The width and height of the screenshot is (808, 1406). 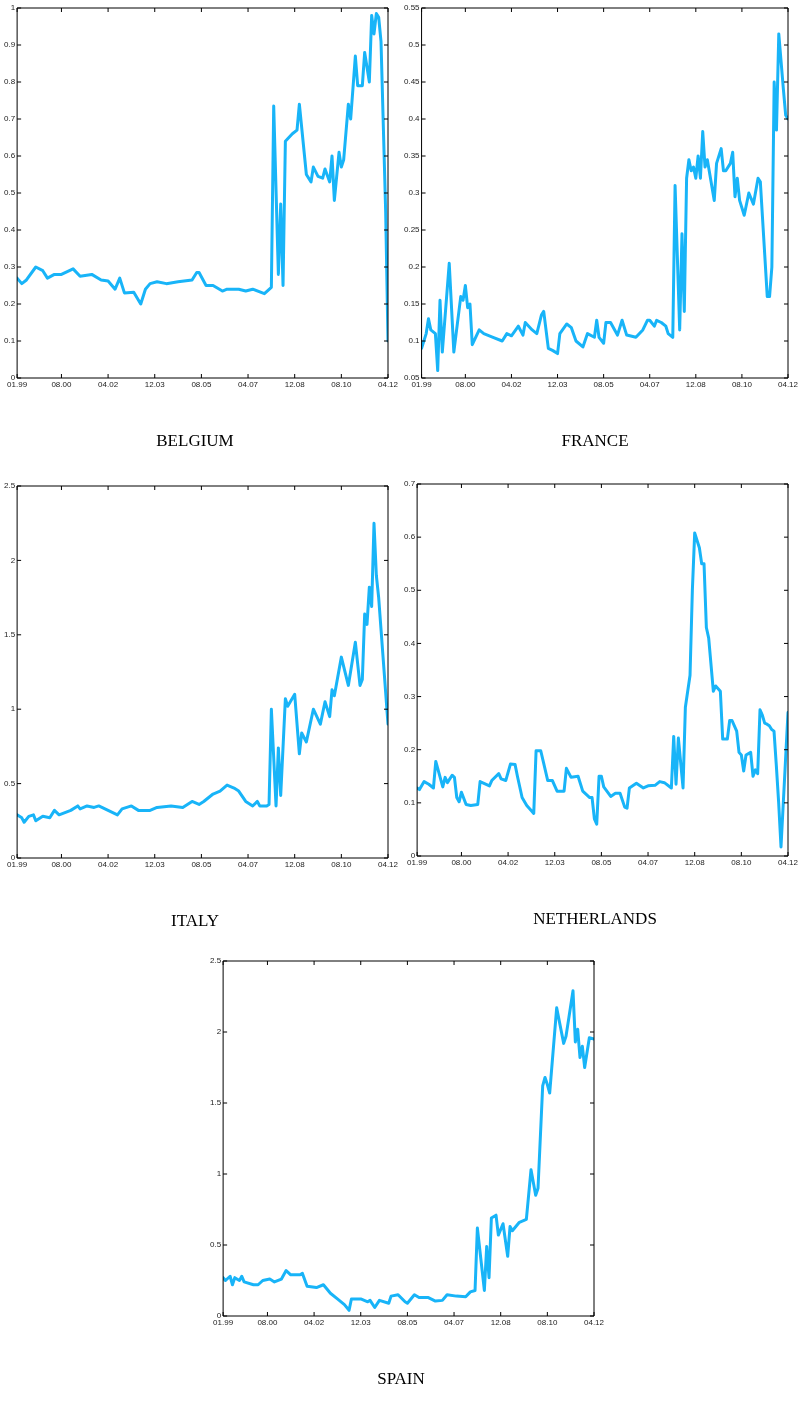 I want to click on y-tick-label: 0.05, so click(x=412, y=378).